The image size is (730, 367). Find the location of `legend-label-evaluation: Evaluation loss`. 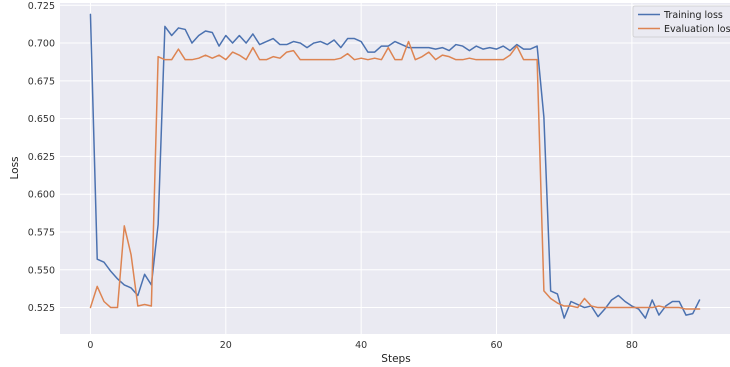

legend-label-evaluation: Evaluation loss is located at coordinates (697, 29).